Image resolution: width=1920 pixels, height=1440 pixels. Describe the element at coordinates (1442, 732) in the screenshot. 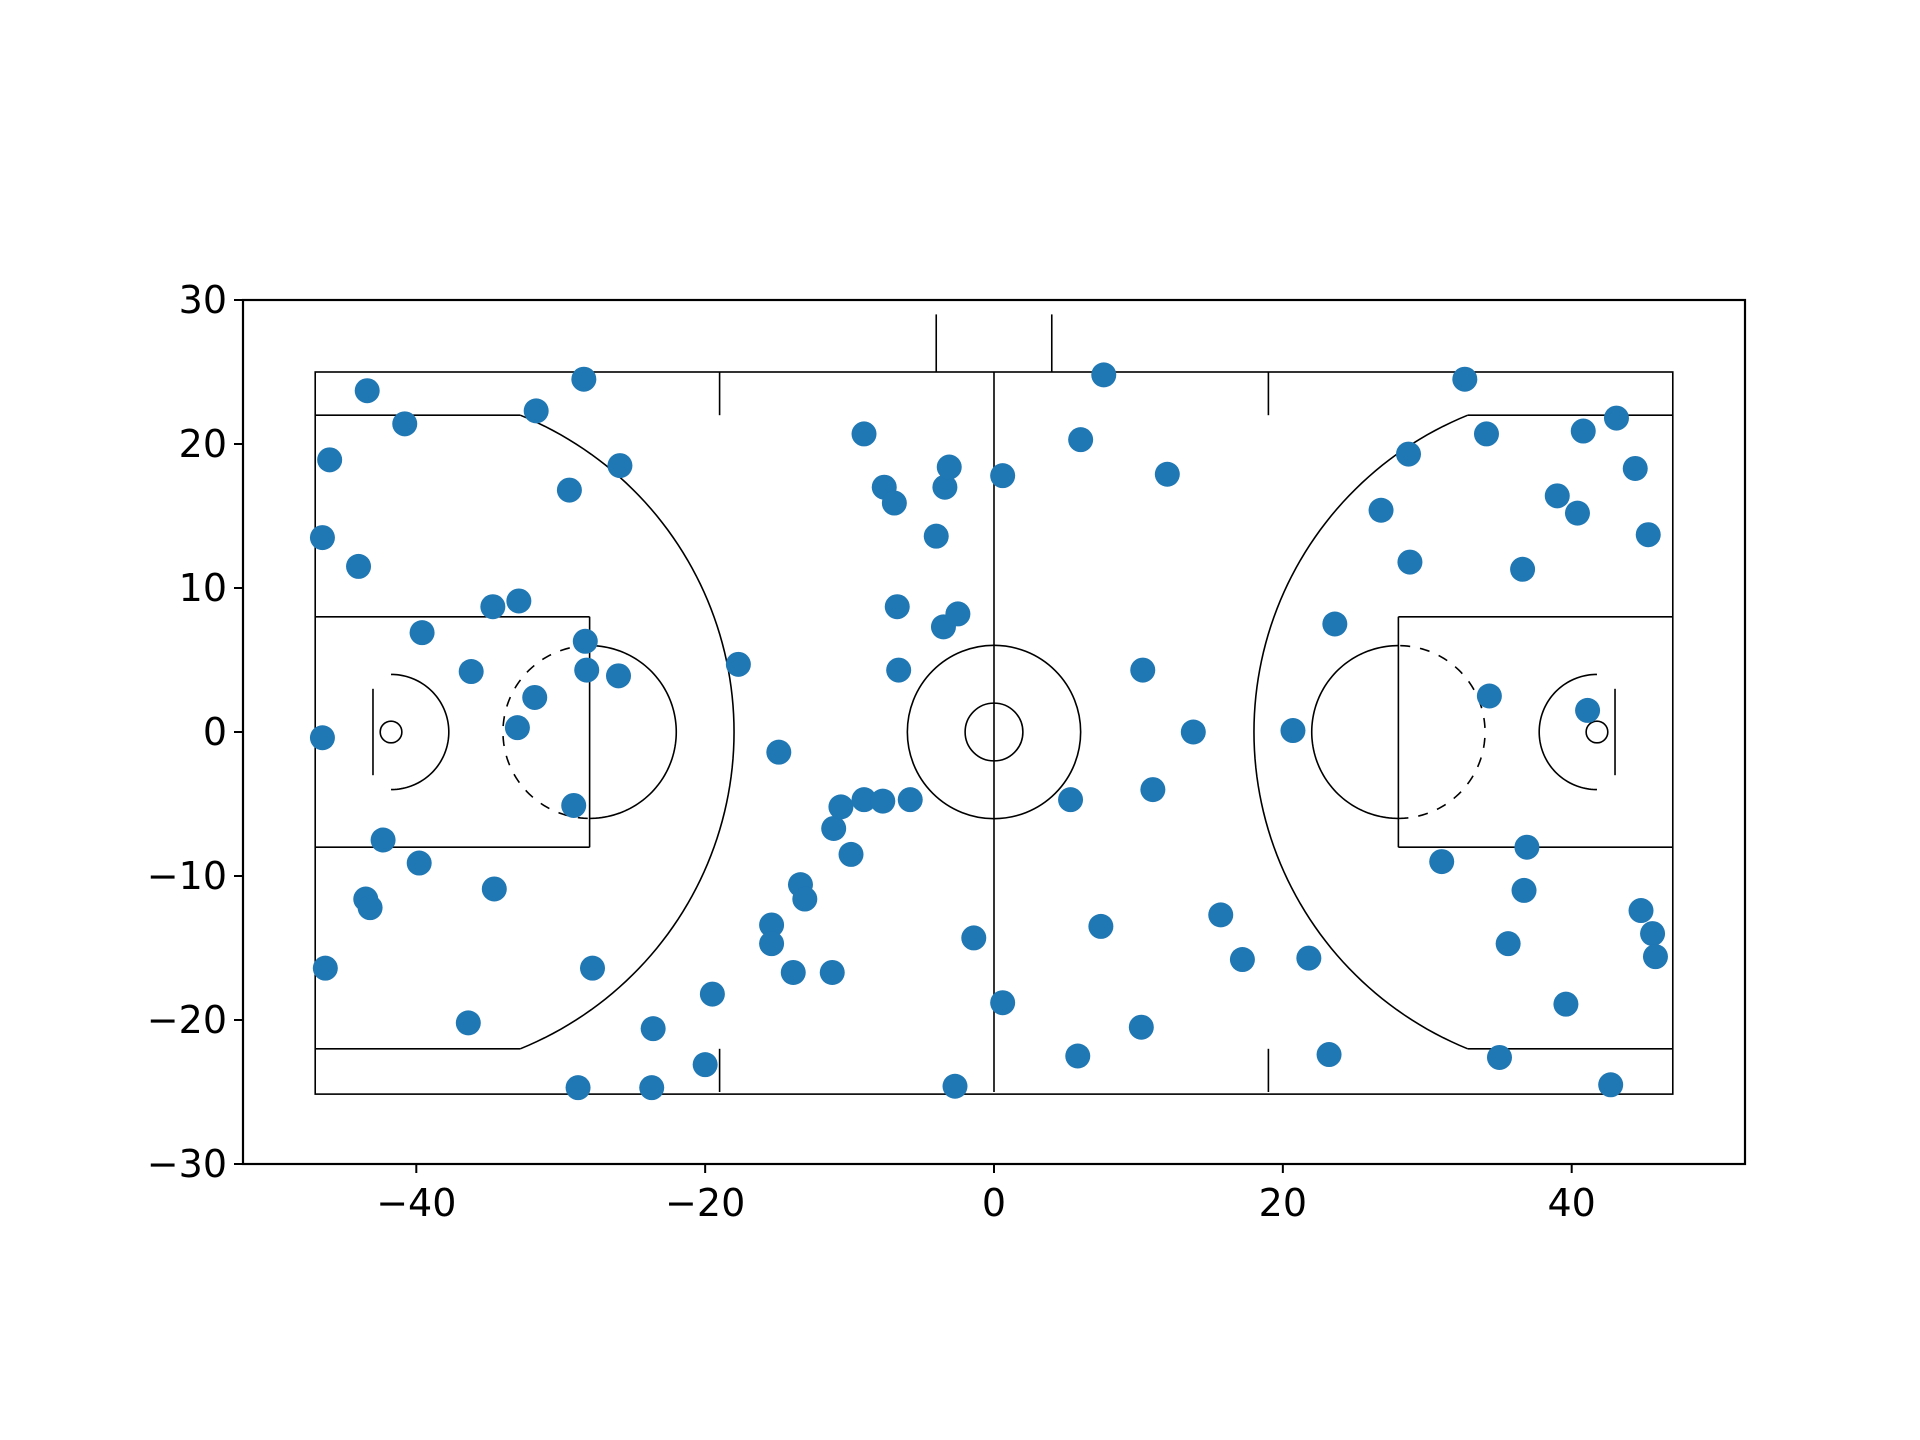

I see `right-free-throw-arc-dashed` at that location.